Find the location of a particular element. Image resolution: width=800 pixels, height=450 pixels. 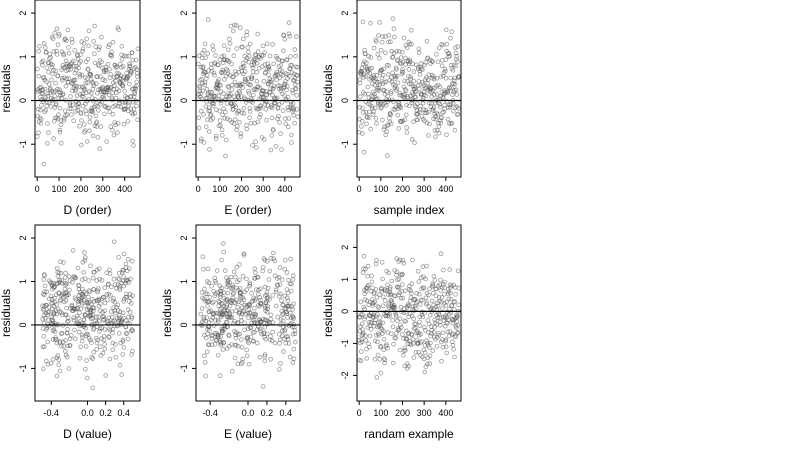

x-tick-label: 0 is located at coordinates (359, 413).